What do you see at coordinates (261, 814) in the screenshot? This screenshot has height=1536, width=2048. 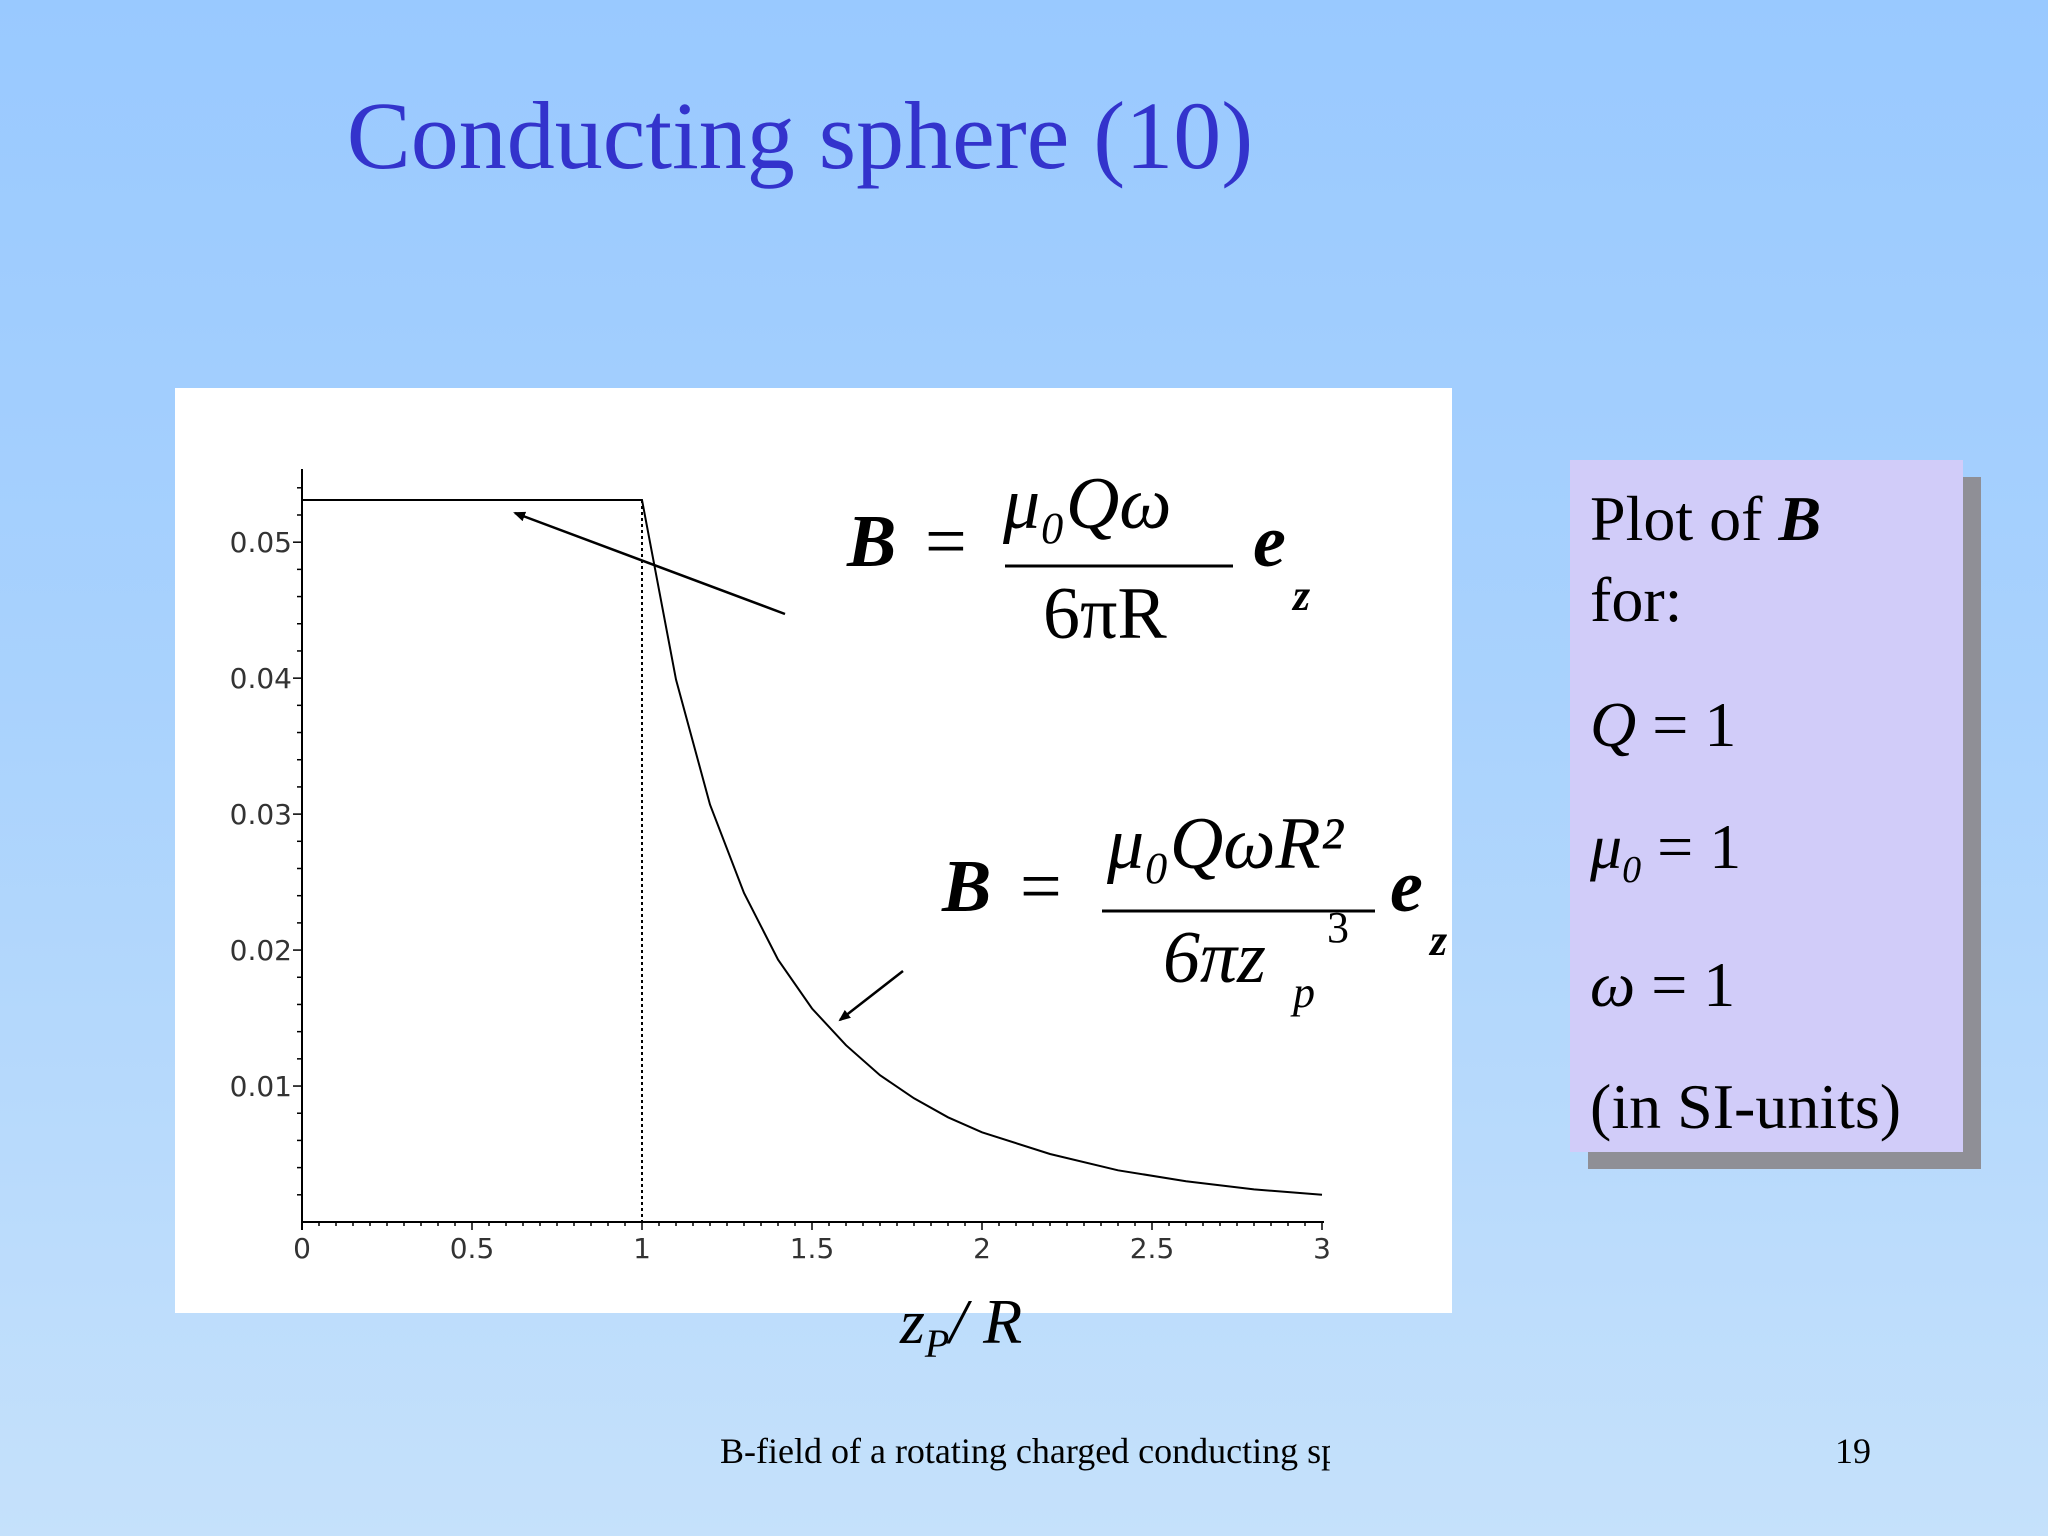 I see `y-tick-label: 0.03` at bounding box center [261, 814].